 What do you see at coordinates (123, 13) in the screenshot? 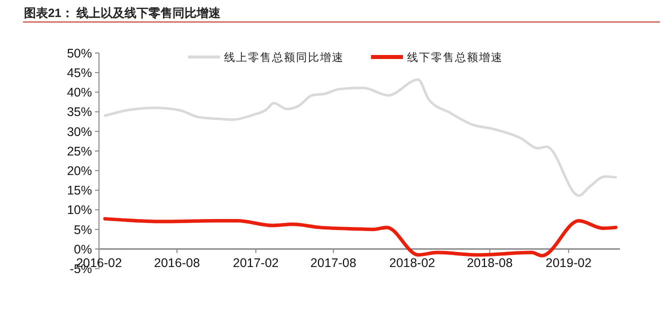
I see `chart-title: 图表21： 线上以及线下零售同比增速` at bounding box center [123, 13].